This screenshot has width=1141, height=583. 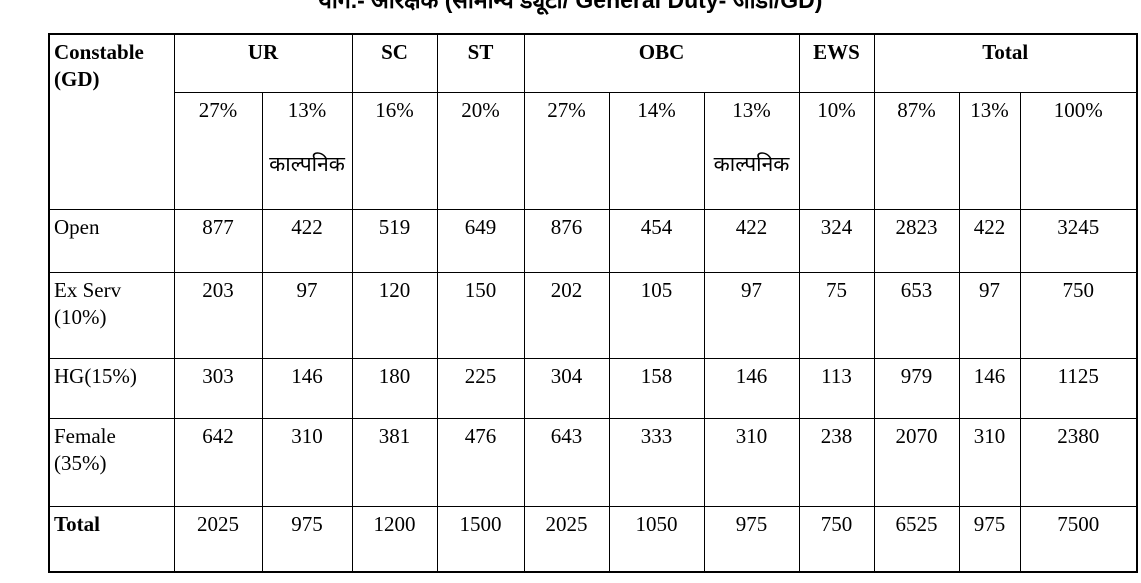 I want to click on percent-cell-obc-13-notional: 13% काल्पनिक, so click(x=751, y=151).